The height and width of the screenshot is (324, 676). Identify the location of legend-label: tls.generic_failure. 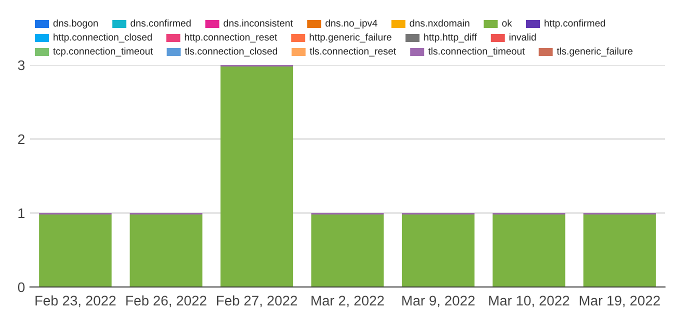
(594, 52).